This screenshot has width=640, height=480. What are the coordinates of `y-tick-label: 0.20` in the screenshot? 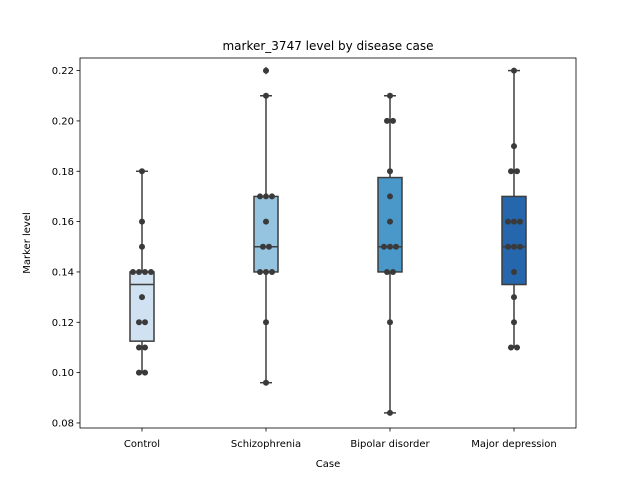 It's located at (63, 121).